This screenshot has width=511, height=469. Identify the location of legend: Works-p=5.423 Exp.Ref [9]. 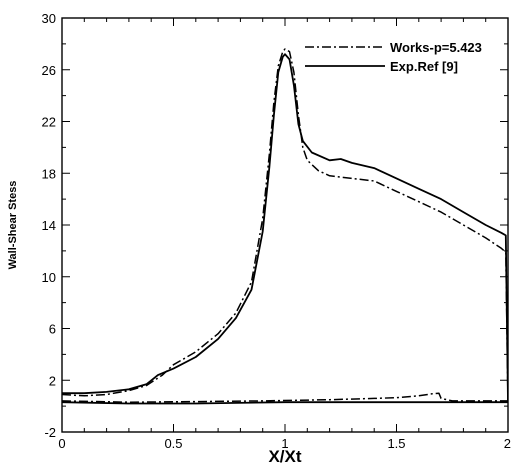
(393, 57).